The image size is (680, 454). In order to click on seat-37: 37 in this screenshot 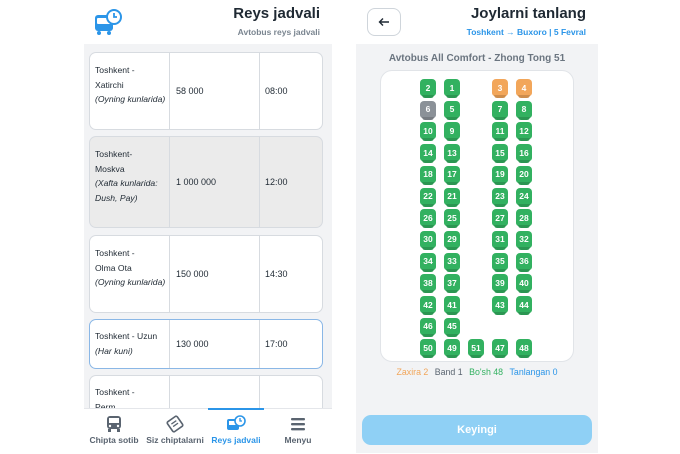, I will do `click(452, 283)`.